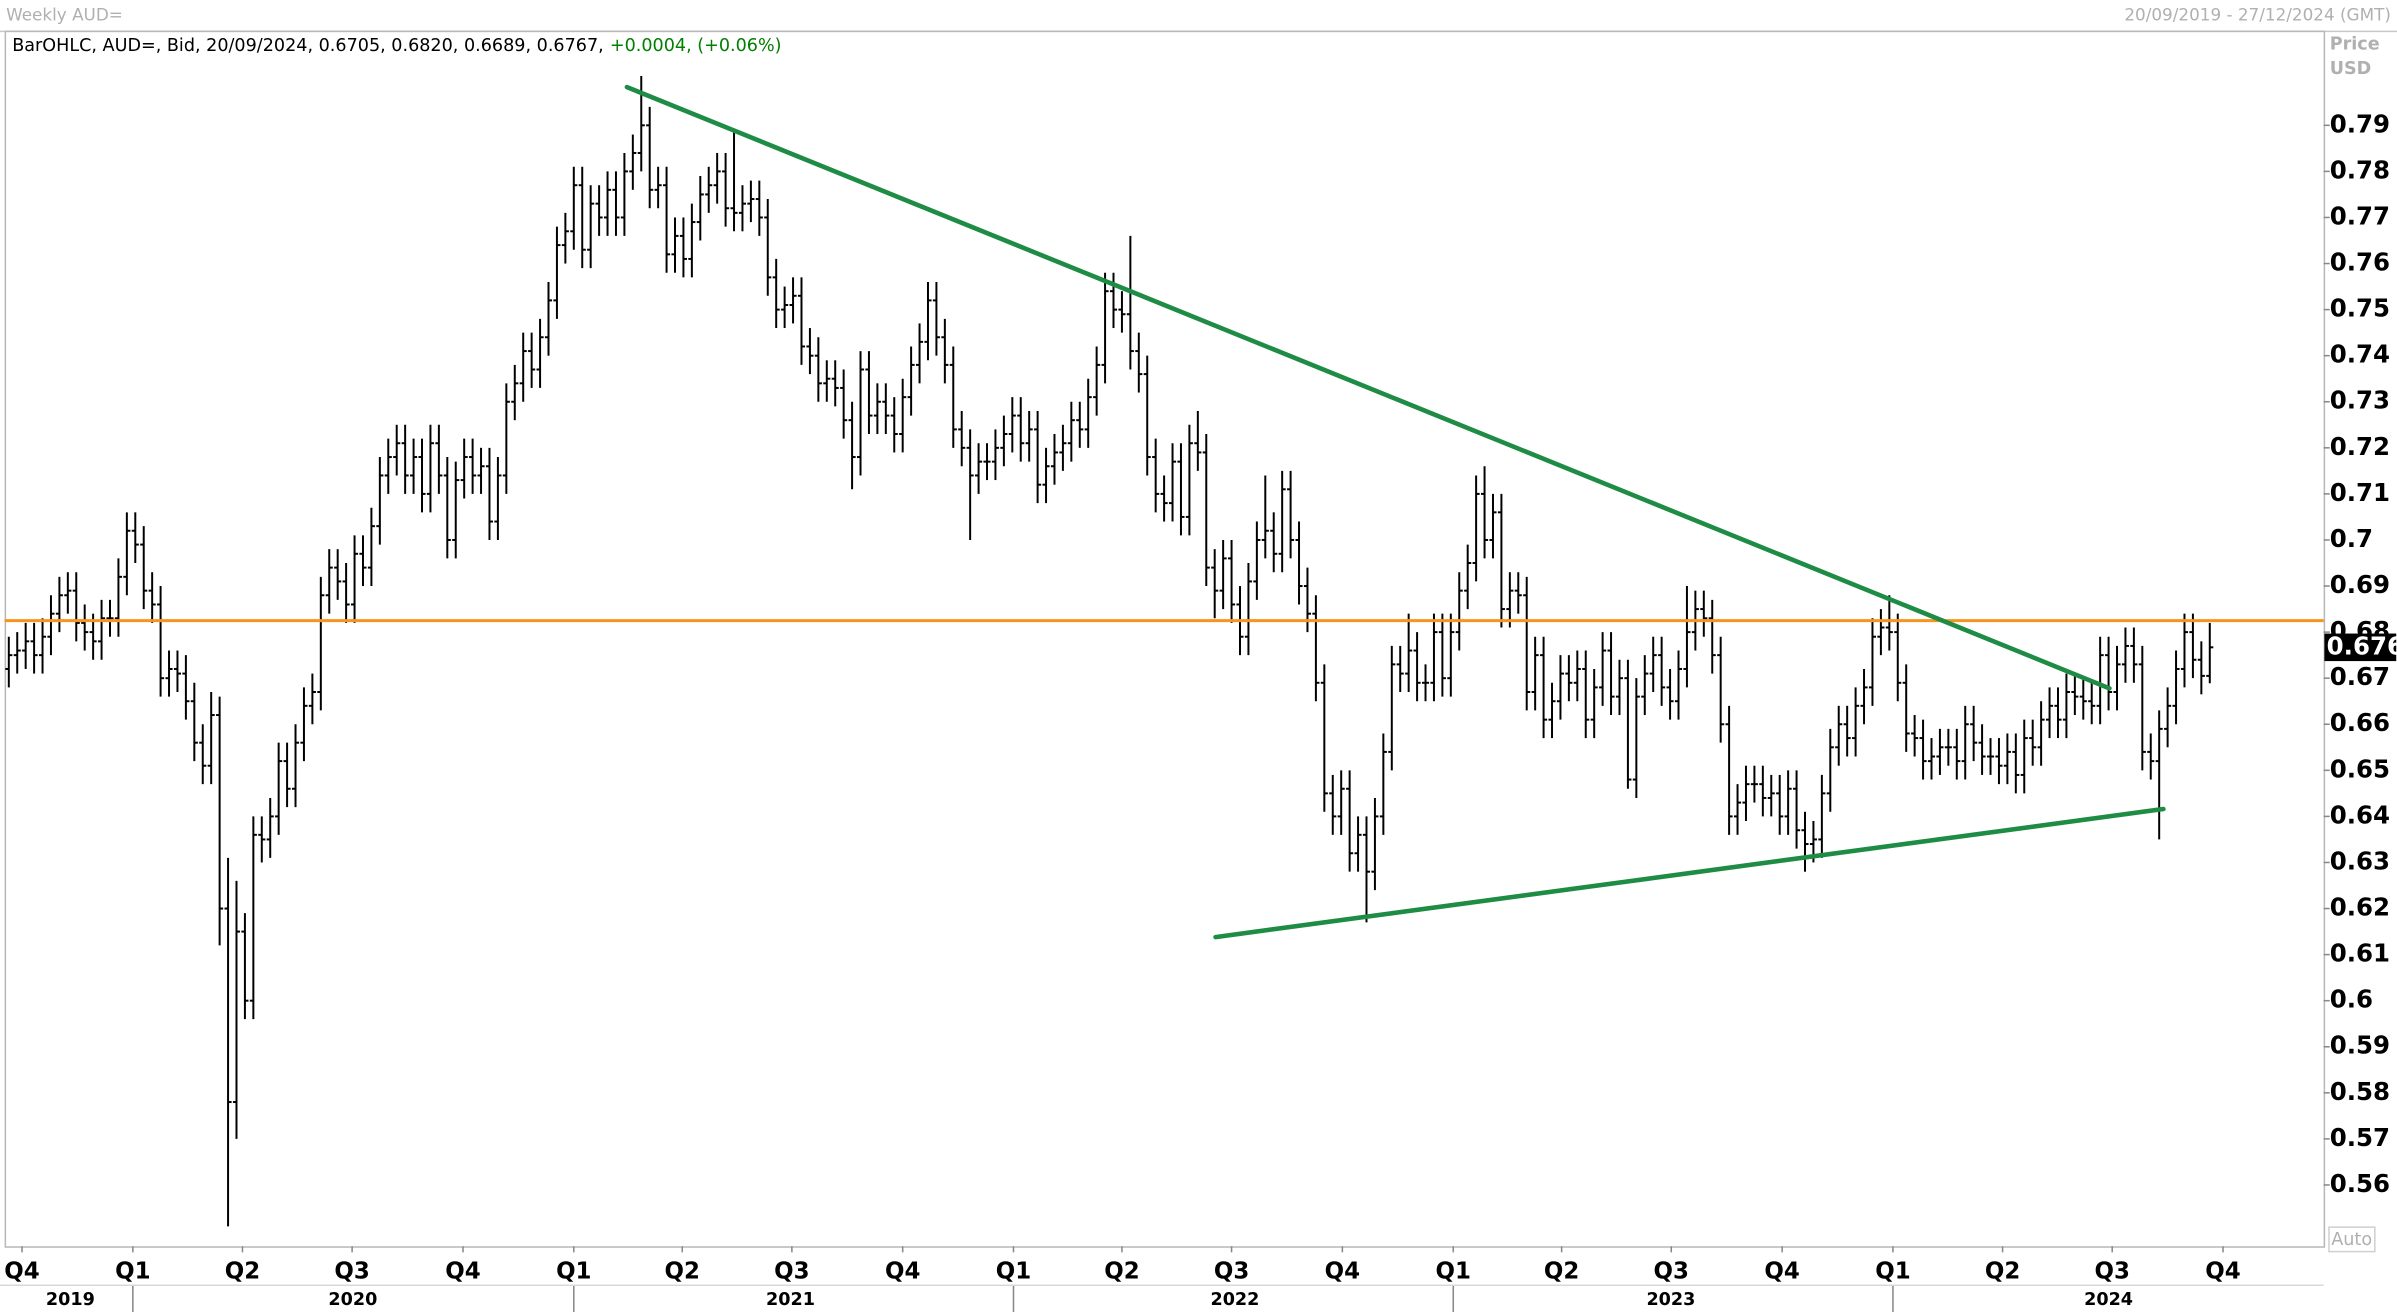 The height and width of the screenshot is (1312, 2397). Describe the element at coordinates (2360, 215) in the screenshot. I see `y-tick-label: 0.77` at that location.